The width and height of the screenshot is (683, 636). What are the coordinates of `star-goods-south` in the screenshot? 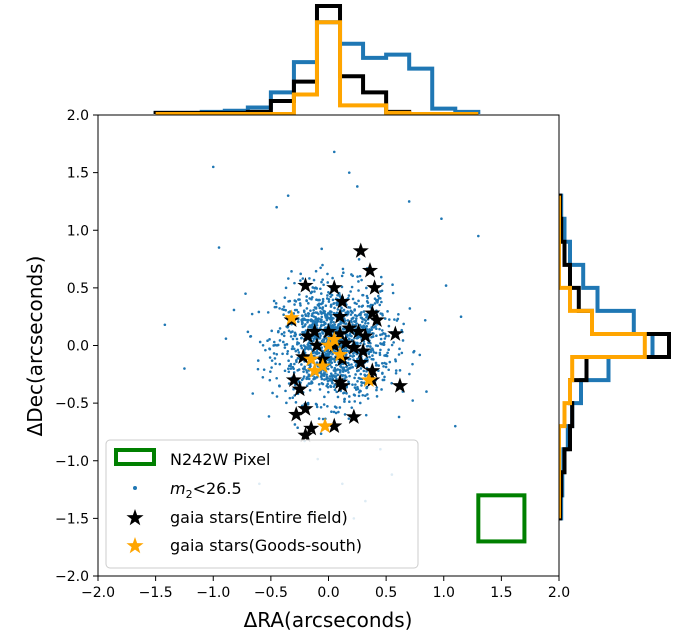 It's located at (325, 425).